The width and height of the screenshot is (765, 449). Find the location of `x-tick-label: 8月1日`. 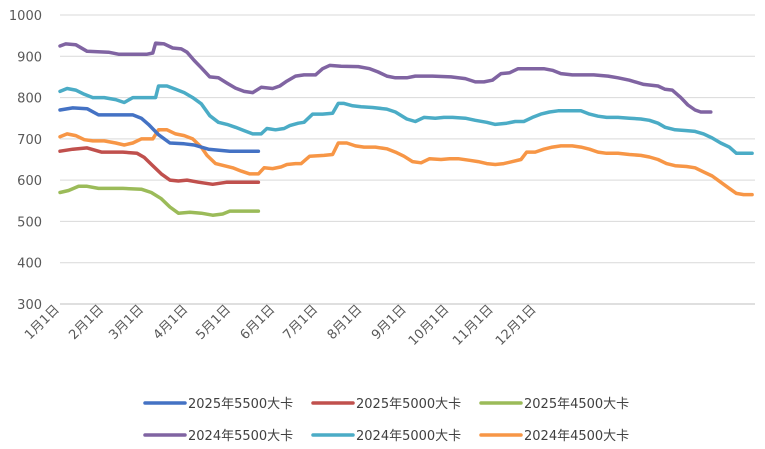

x-tick-label: 8月1日 is located at coordinates (345, 322).